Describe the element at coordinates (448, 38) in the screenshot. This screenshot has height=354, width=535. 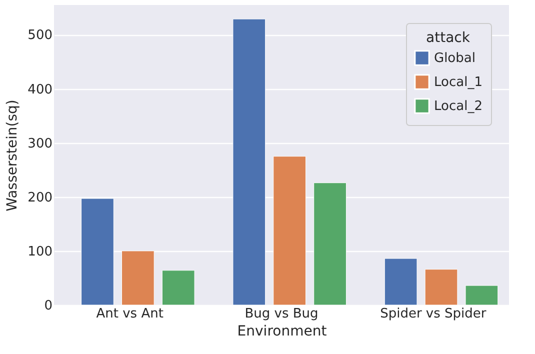
I see `legend-title: attack` at that location.